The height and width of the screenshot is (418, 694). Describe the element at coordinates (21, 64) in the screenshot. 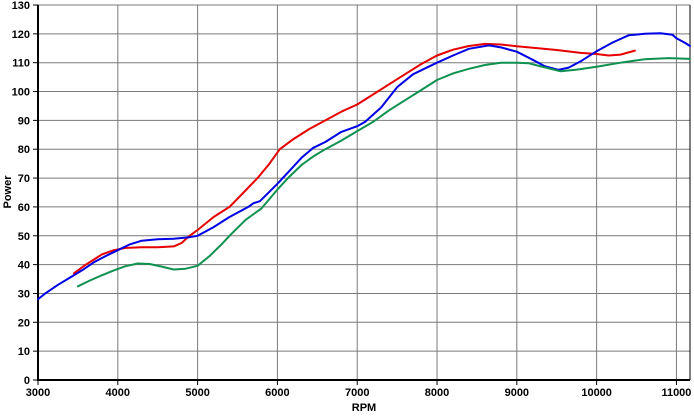

I see `y-tick-label: 110` at that location.